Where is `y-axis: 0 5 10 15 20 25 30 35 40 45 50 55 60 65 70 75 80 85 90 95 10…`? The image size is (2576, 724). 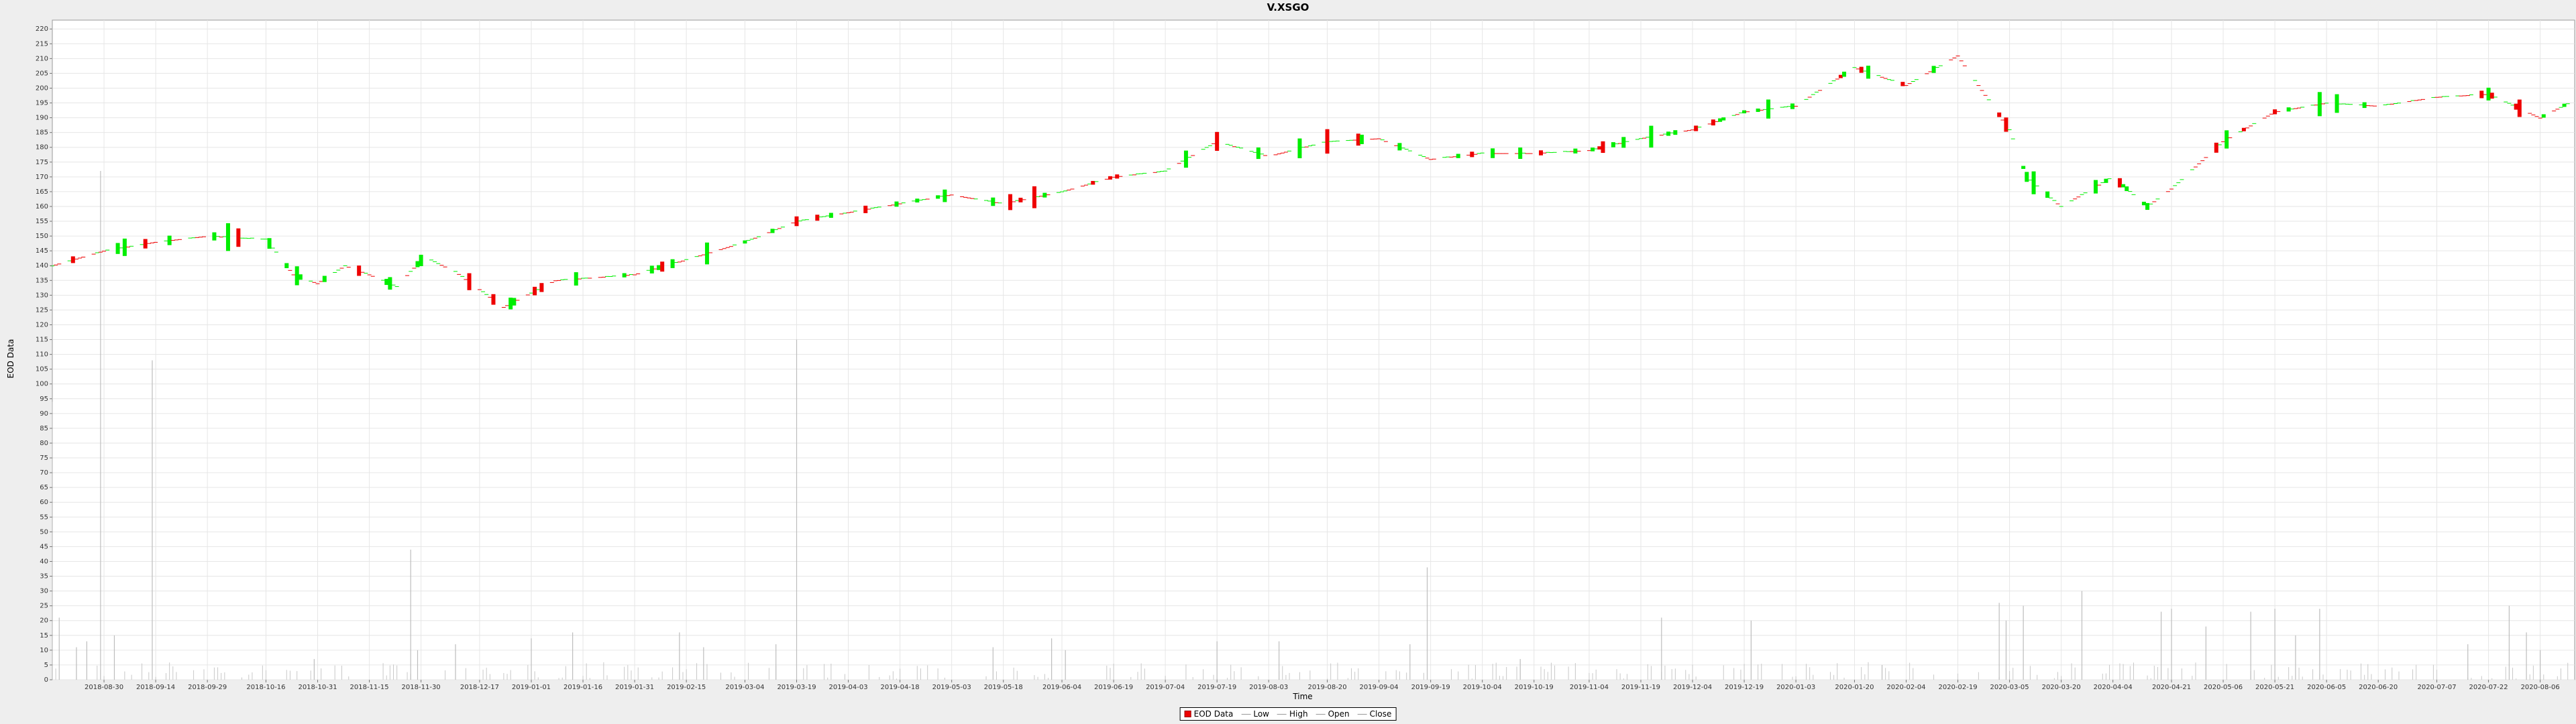
y-axis: 0 5 10 15 20 25 30 35 40 45 50 55 60 65 70 75 80 85 90 95 10… is located at coordinates (44, 354).